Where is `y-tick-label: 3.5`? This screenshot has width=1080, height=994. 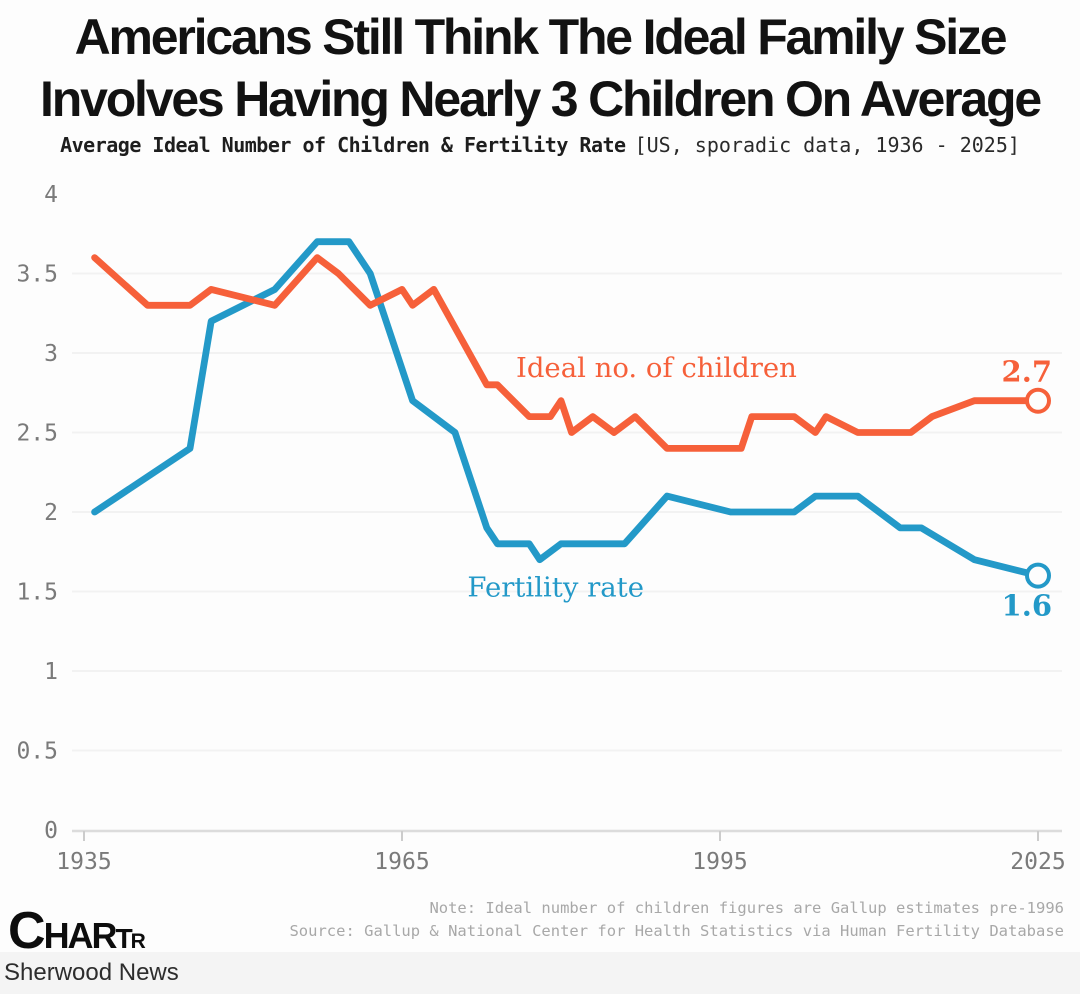 y-tick-label: 3.5 is located at coordinates (37, 275).